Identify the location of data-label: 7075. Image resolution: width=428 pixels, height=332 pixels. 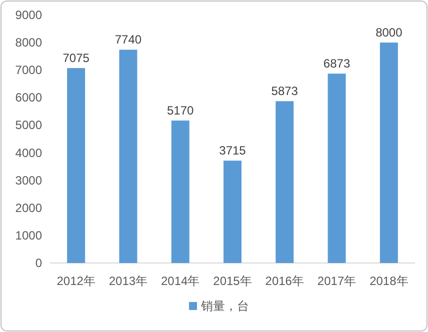
(76, 58).